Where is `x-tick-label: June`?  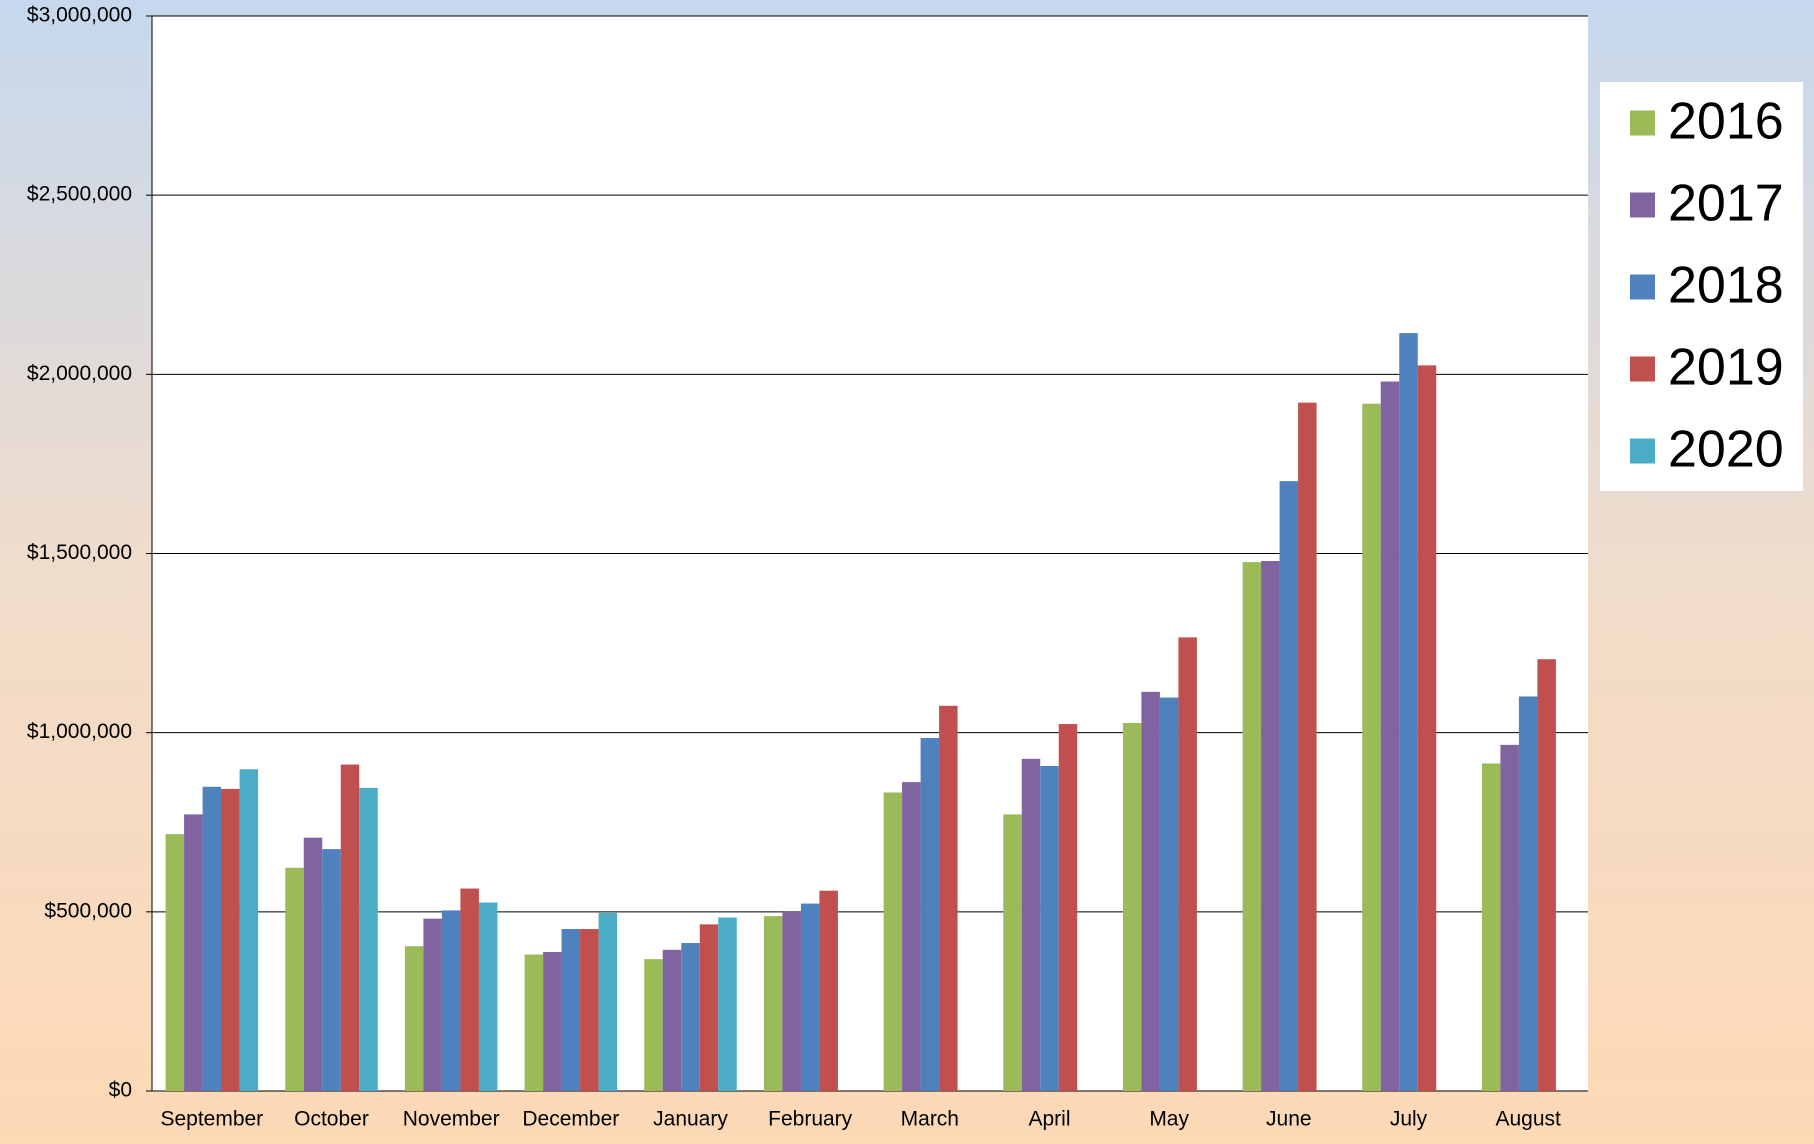
x-tick-label: June is located at coordinates (1289, 1119).